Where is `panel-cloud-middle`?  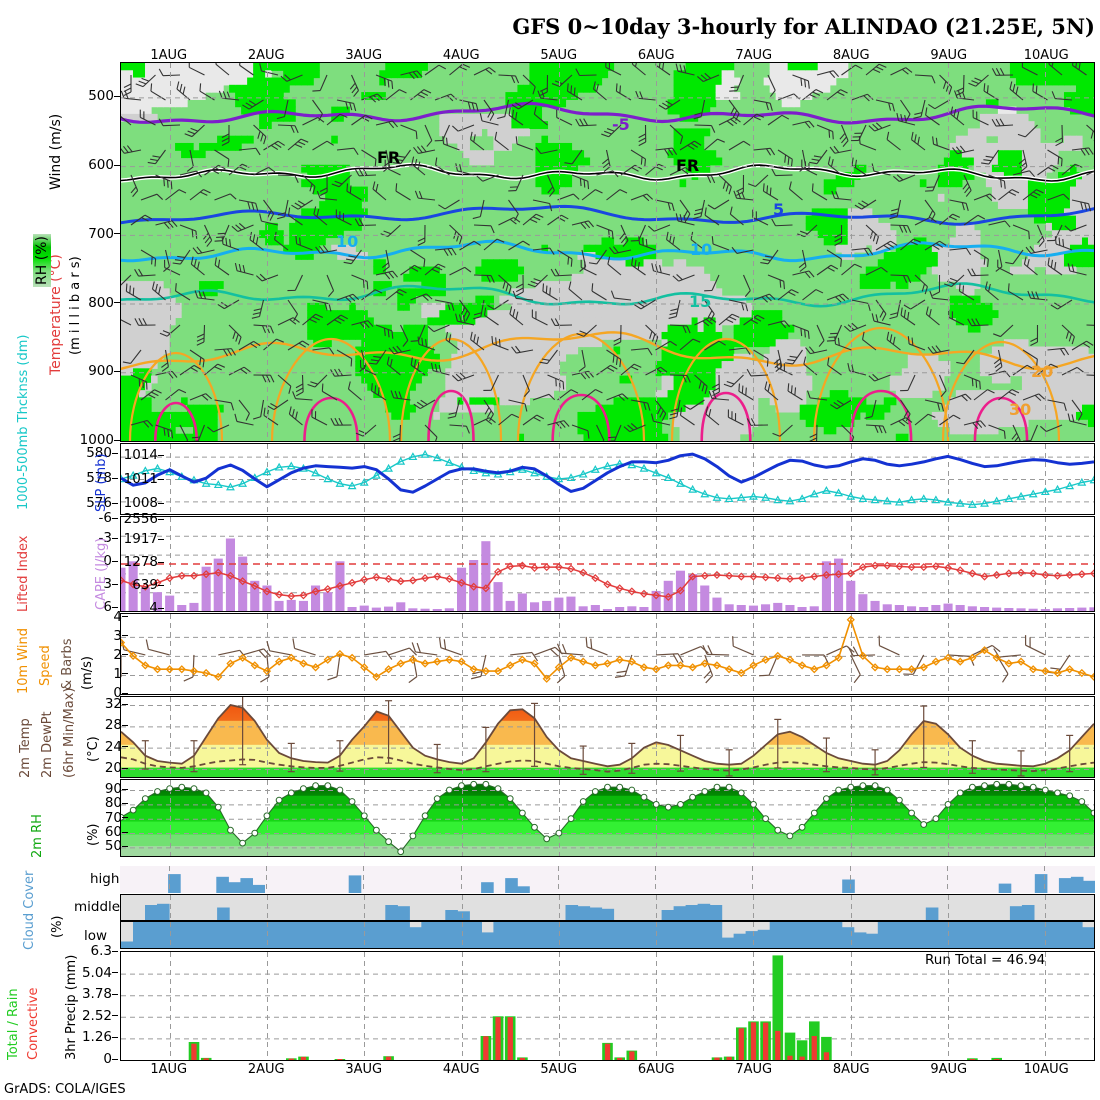
panel-cloud-middle is located at coordinates (607, 907).